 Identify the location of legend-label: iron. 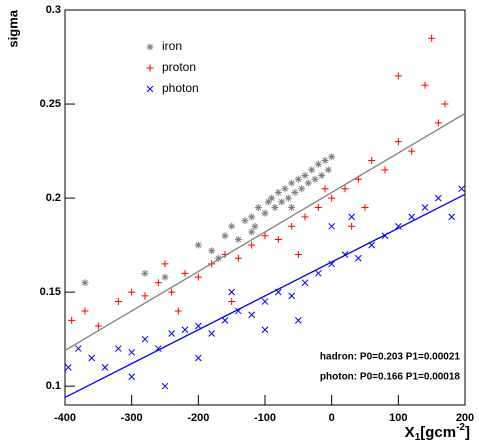
(172, 46).